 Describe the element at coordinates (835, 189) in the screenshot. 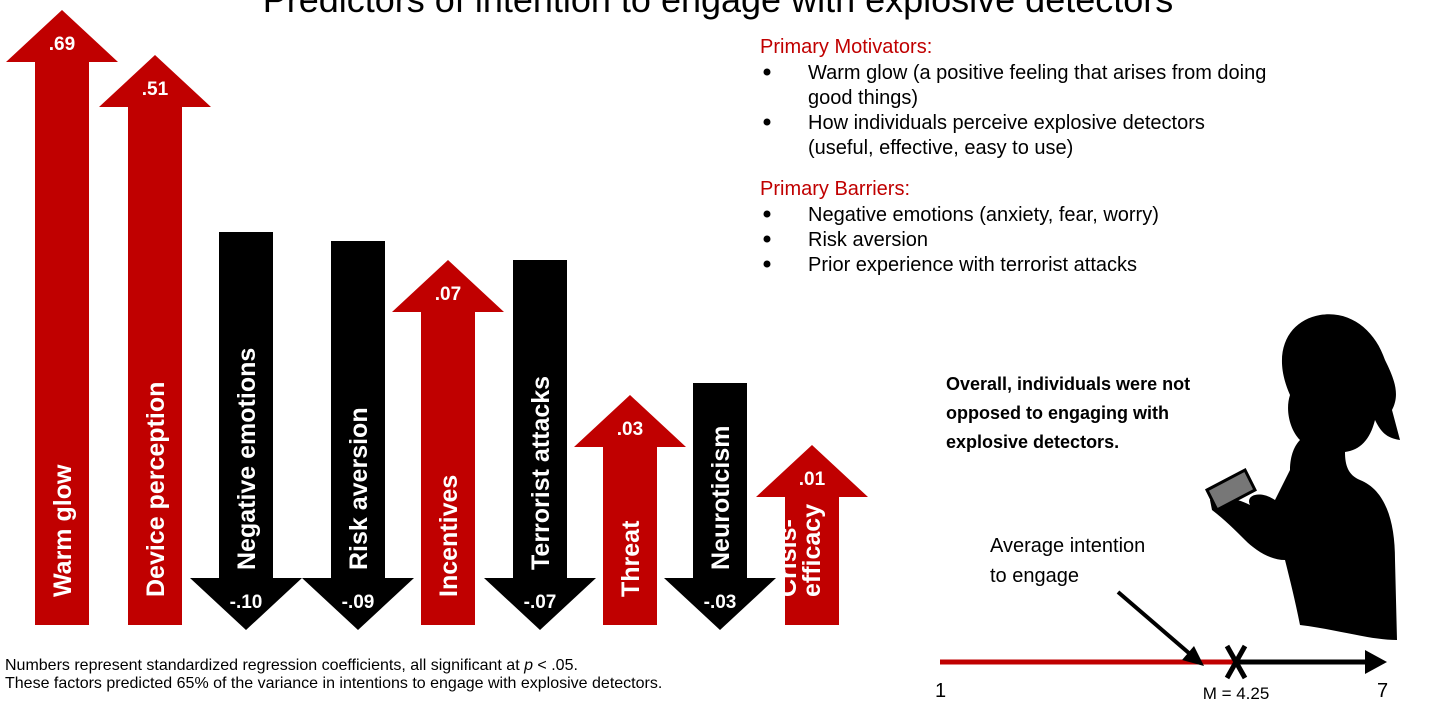

I see `section-heading: Primary Barriers:` at that location.